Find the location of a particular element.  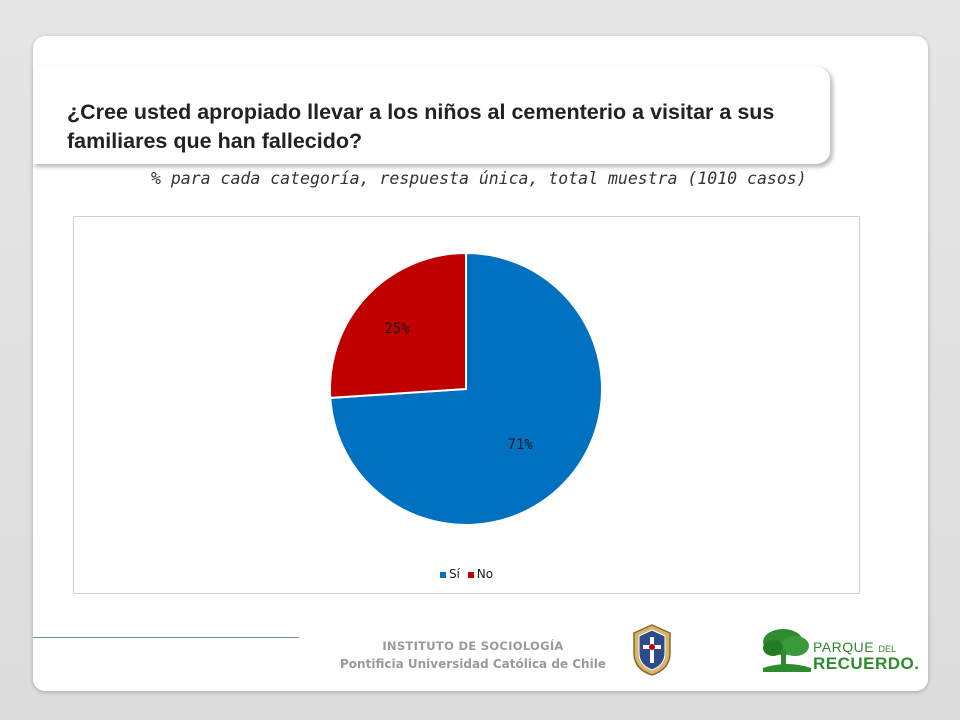

park-word-parque: PARQUE is located at coordinates (844, 647).